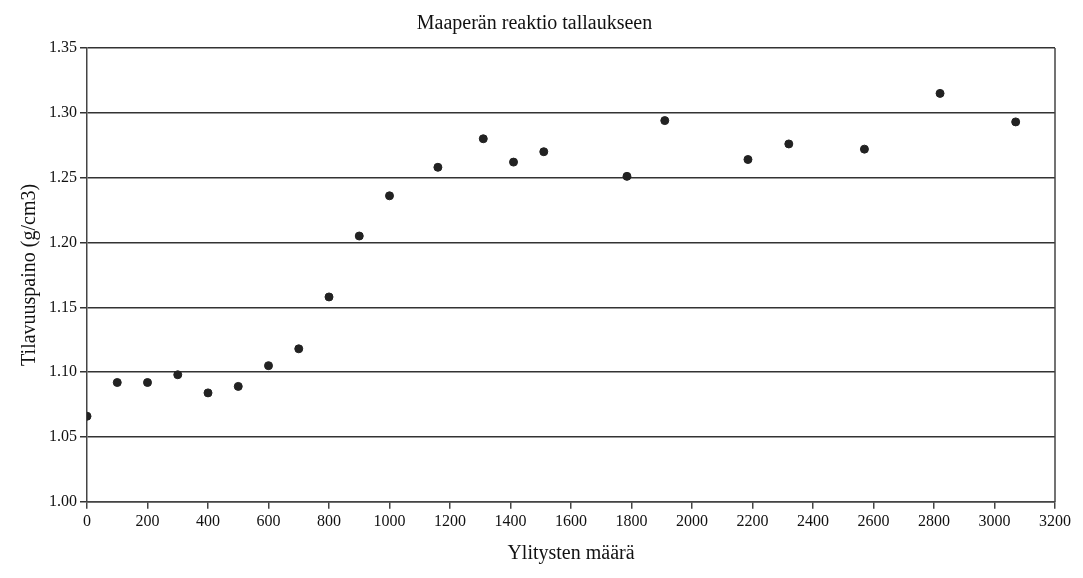 The height and width of the screenshot is (578, 1083). Describe the element at coordinates (29, 274) in the screenshot. I see `y-axis-title: Tilavuuspaino (g/cm3)` at that location.